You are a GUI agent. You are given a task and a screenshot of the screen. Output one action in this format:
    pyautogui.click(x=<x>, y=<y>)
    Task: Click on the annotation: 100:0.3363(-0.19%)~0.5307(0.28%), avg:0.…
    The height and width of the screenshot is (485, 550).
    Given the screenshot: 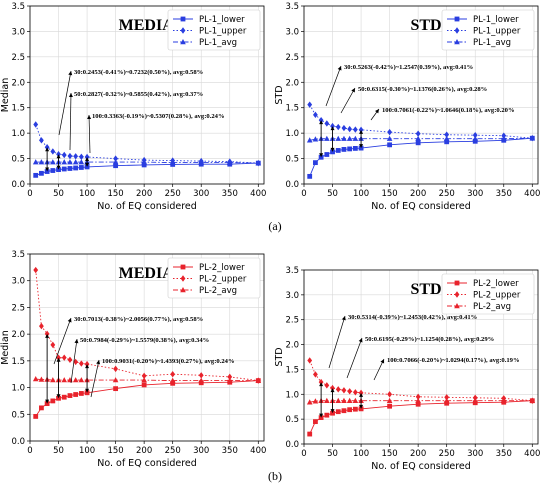 What is the action you would take?
    pyautogui.click(x=156, y=133)
    